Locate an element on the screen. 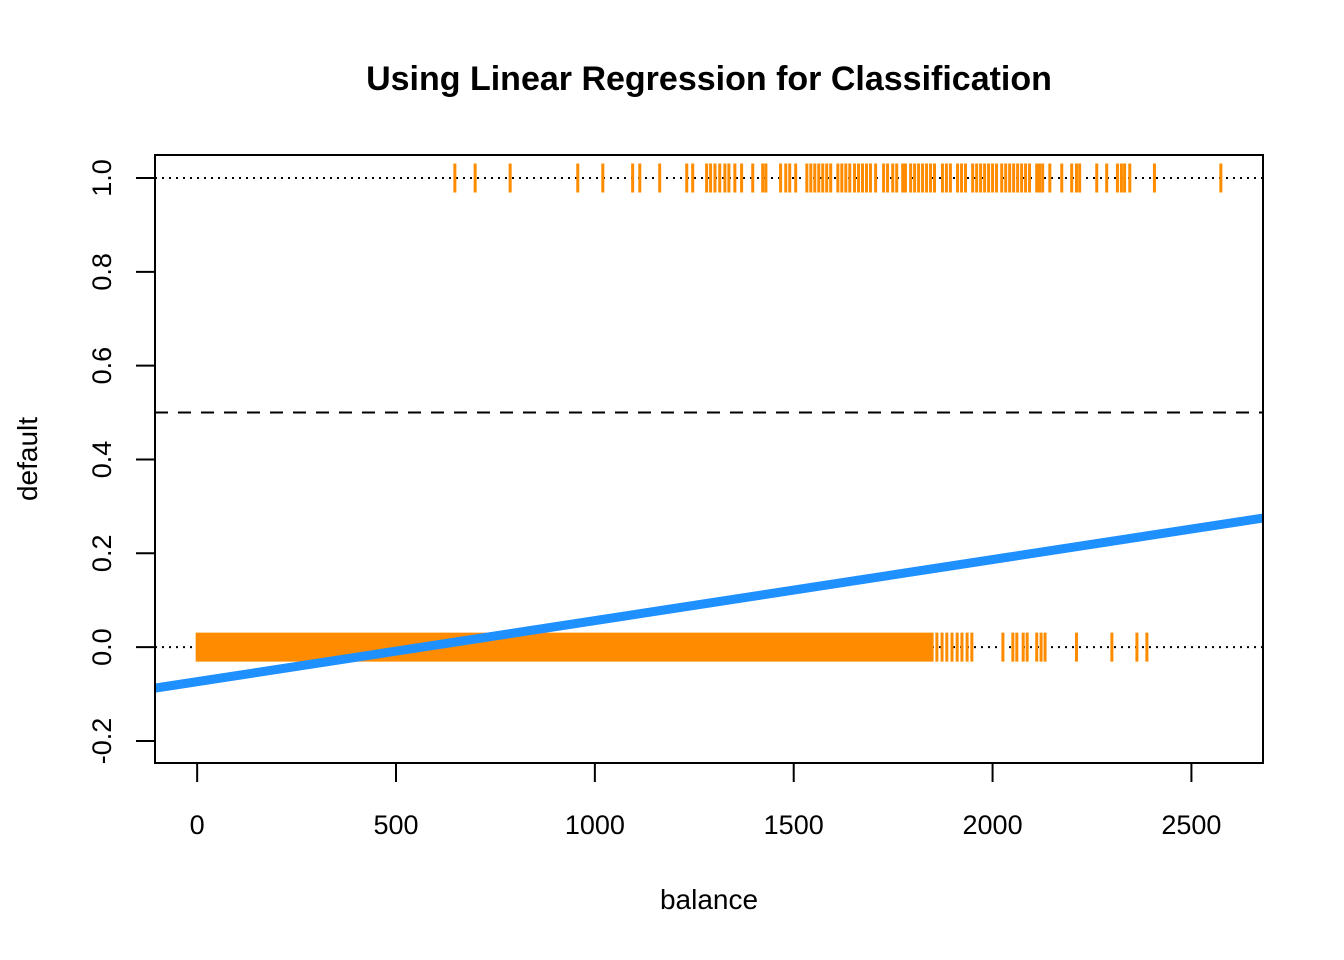 Image resolution: width=1344 pixels, height=960 pixels. x-tick-label: 1500 is located at coordinates (794, 825).